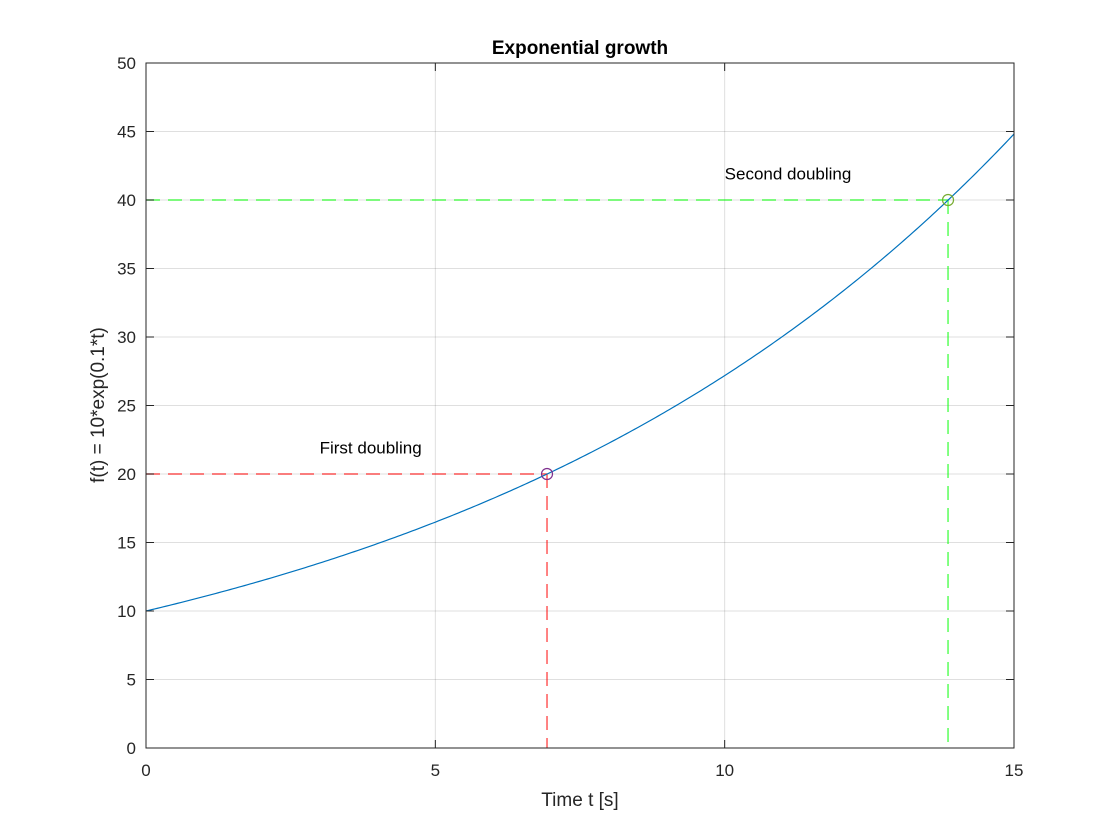 The height and width of the screenshot is (840, 1120). Describe the element at coordinates (435, 770) in the screenshot. I see `x-tick-label: 5` at that location.